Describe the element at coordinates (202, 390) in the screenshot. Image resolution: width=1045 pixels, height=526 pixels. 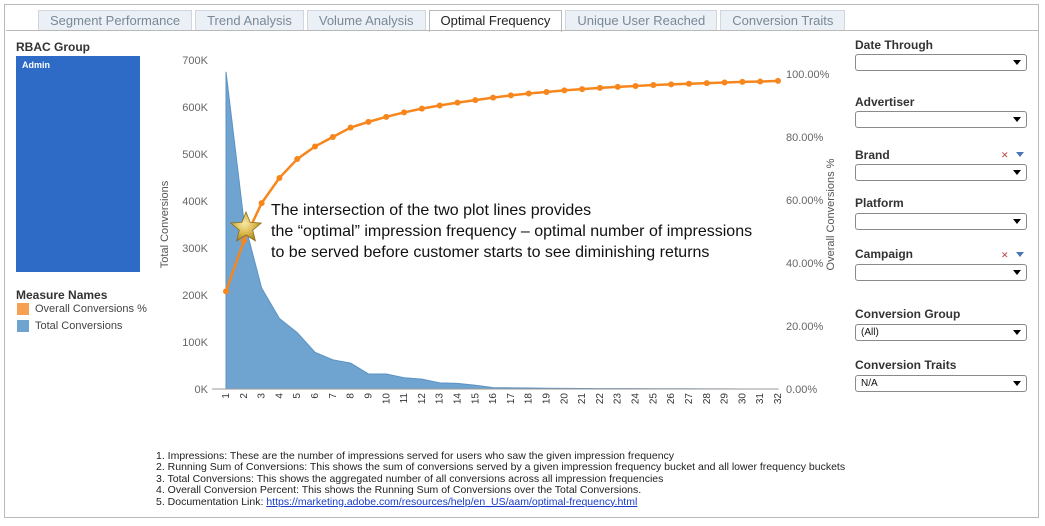
I see `y-left-tick-label: 0K` at that location.